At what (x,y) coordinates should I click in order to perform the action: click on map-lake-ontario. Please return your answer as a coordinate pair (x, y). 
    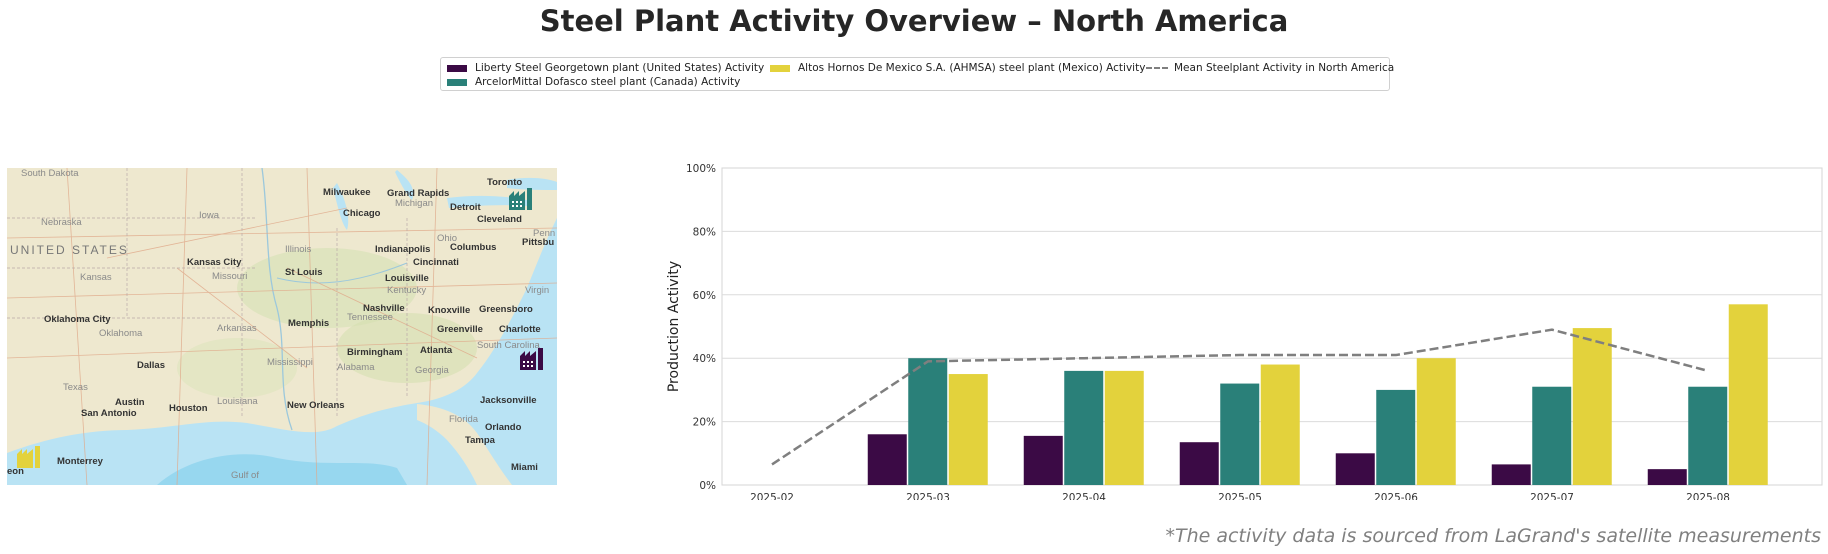
    Looking at the image, I should click on (532, 183).